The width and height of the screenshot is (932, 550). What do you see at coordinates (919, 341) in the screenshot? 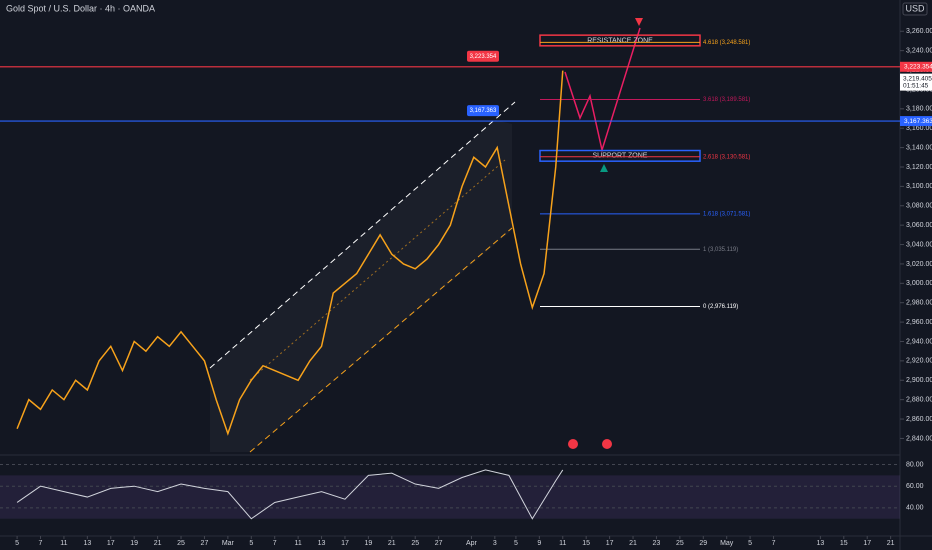
I see `y-tick-label: 2,940.000` at bounding box center [919, 341].